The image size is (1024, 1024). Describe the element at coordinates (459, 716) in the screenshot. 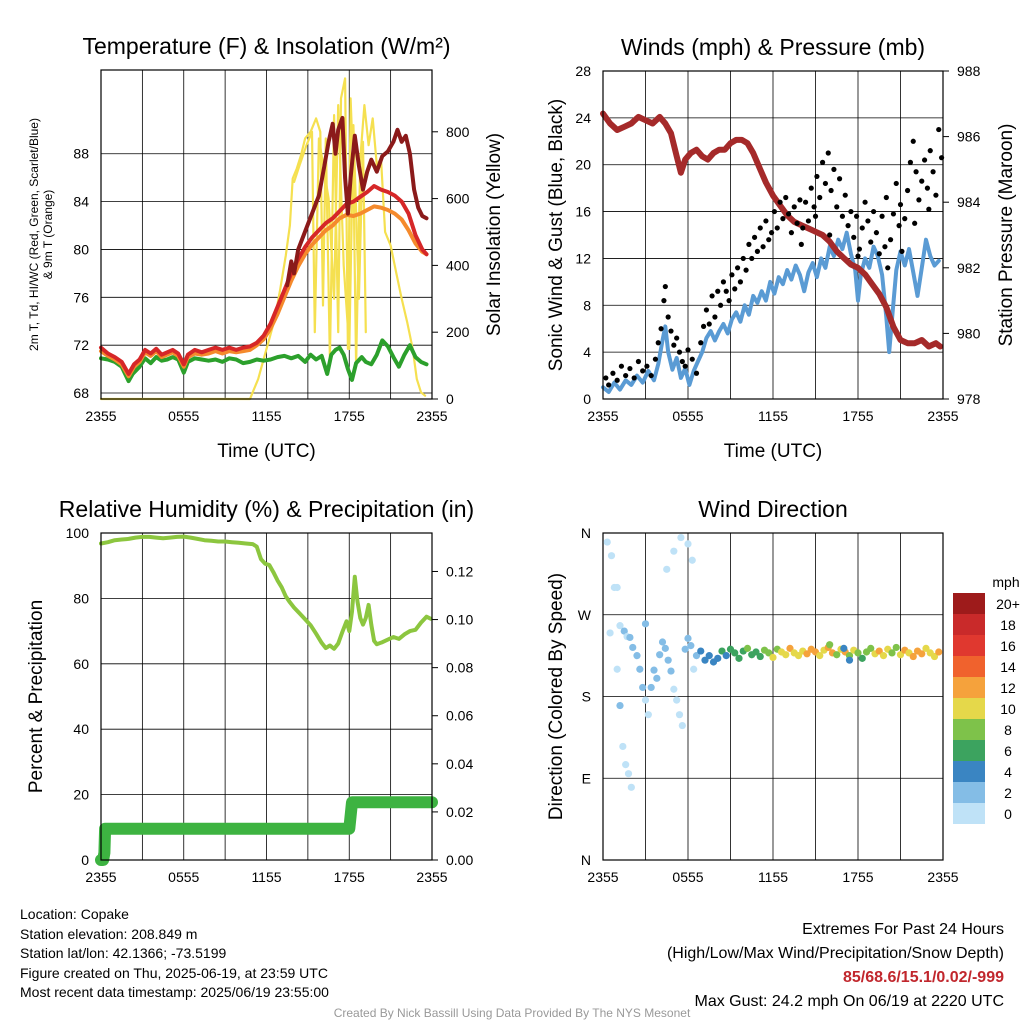

I see `humidity-y2tick-label: 0.06` at that location.